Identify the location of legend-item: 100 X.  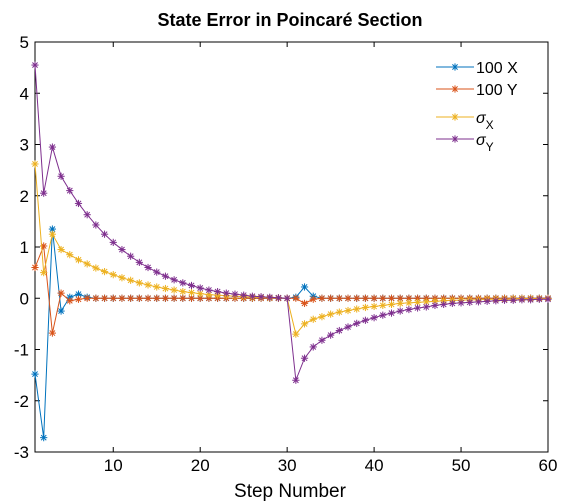
(477, 68).